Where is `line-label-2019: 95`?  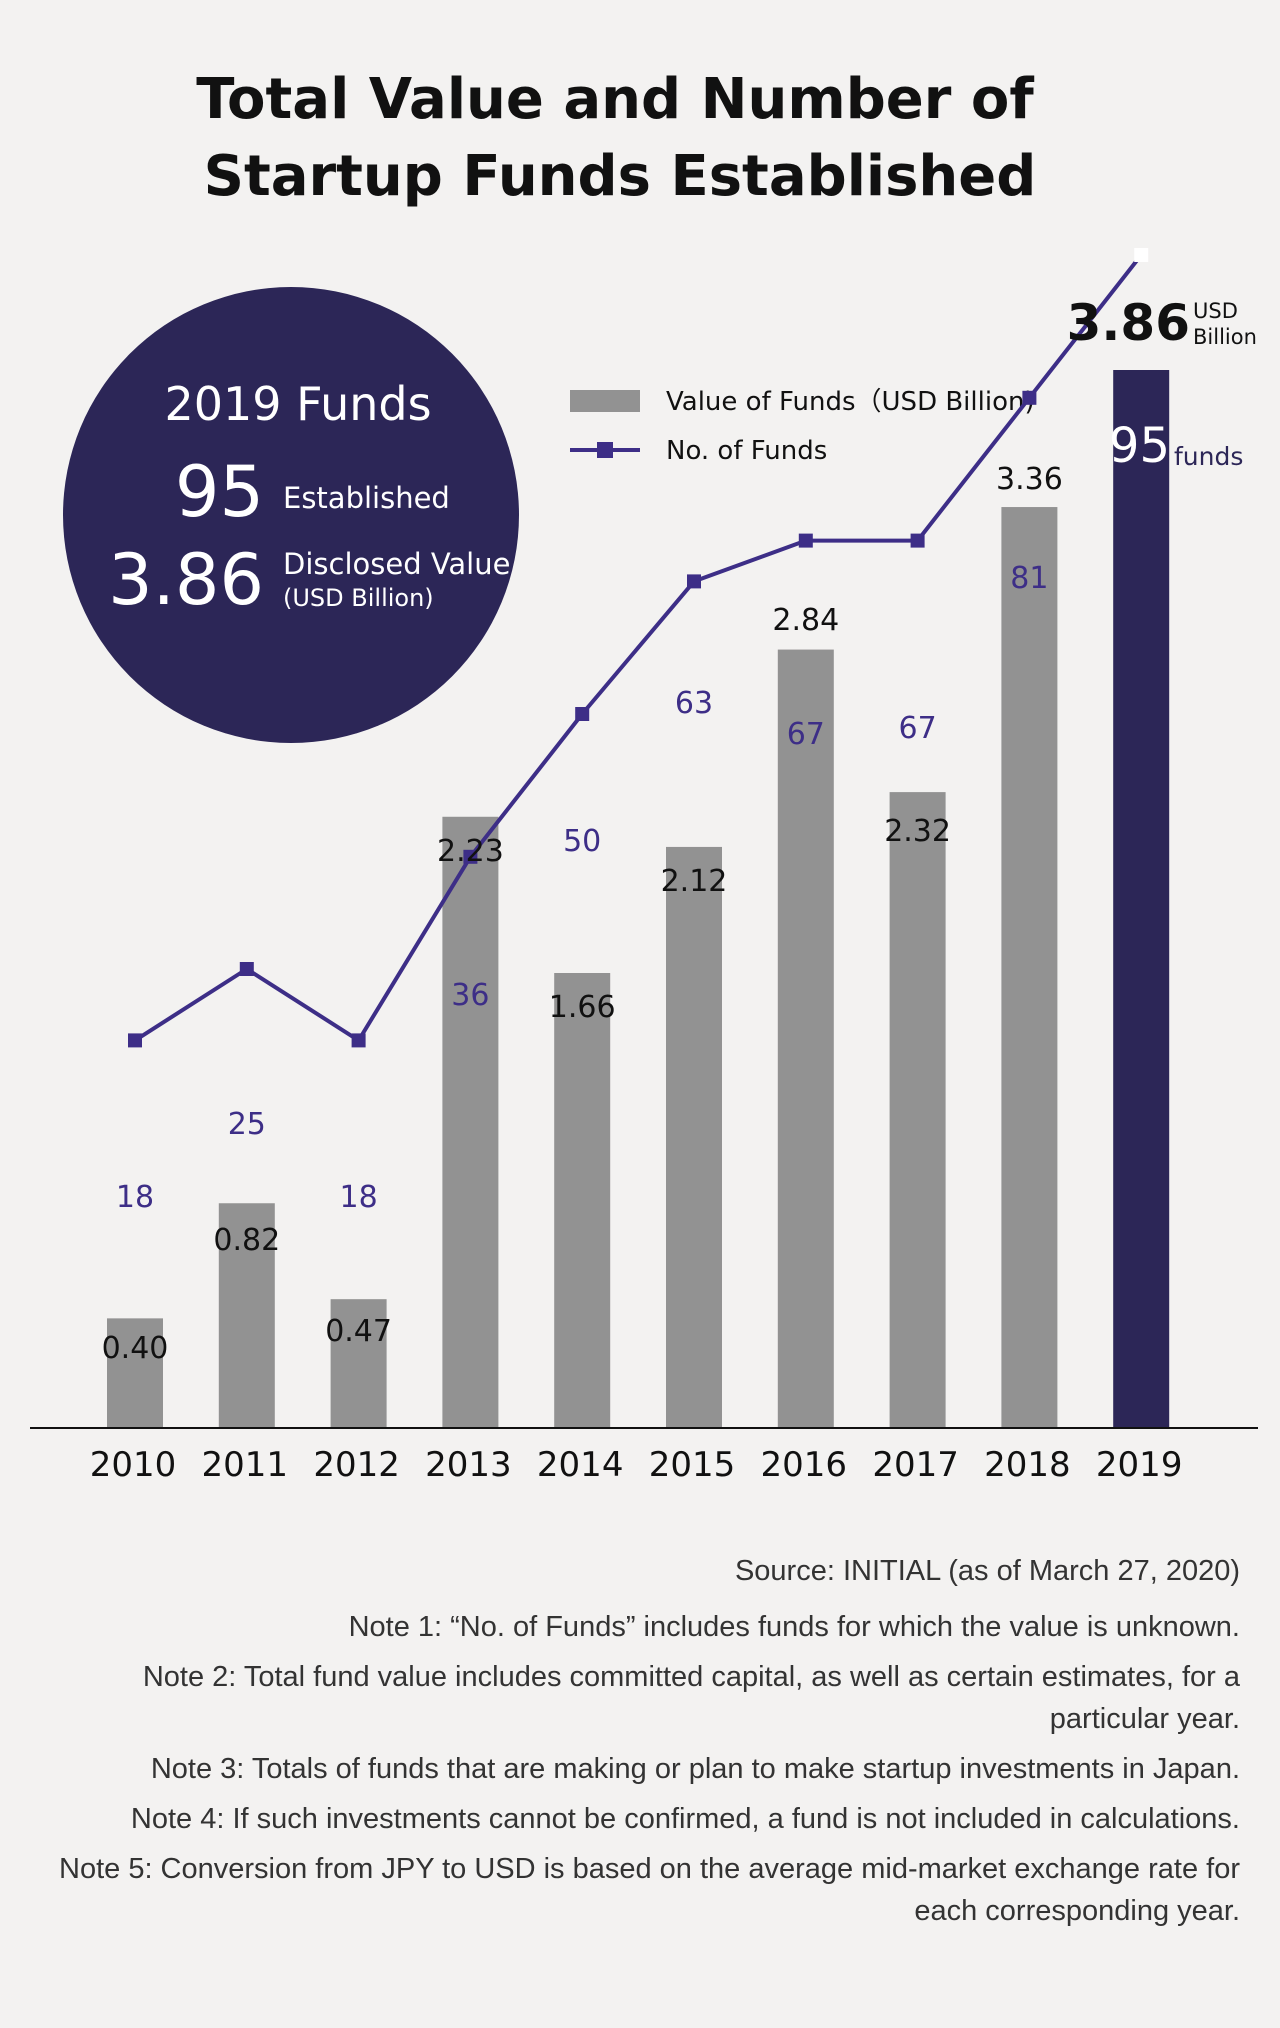
line-label-2019: 95 is located at coordinates (1139, 446).